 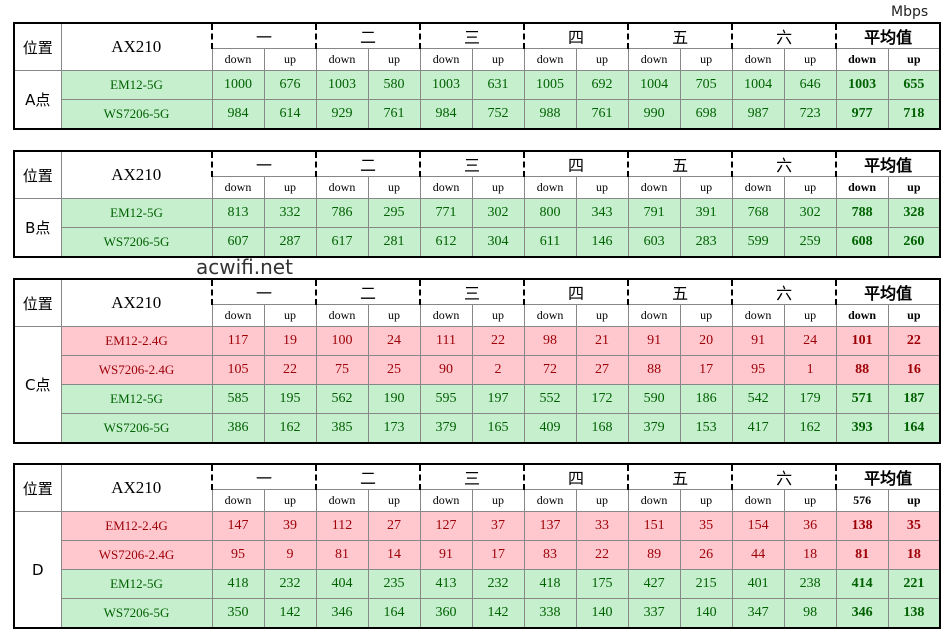 I want to click on value-cell: 44, so click(x=758, y=555).